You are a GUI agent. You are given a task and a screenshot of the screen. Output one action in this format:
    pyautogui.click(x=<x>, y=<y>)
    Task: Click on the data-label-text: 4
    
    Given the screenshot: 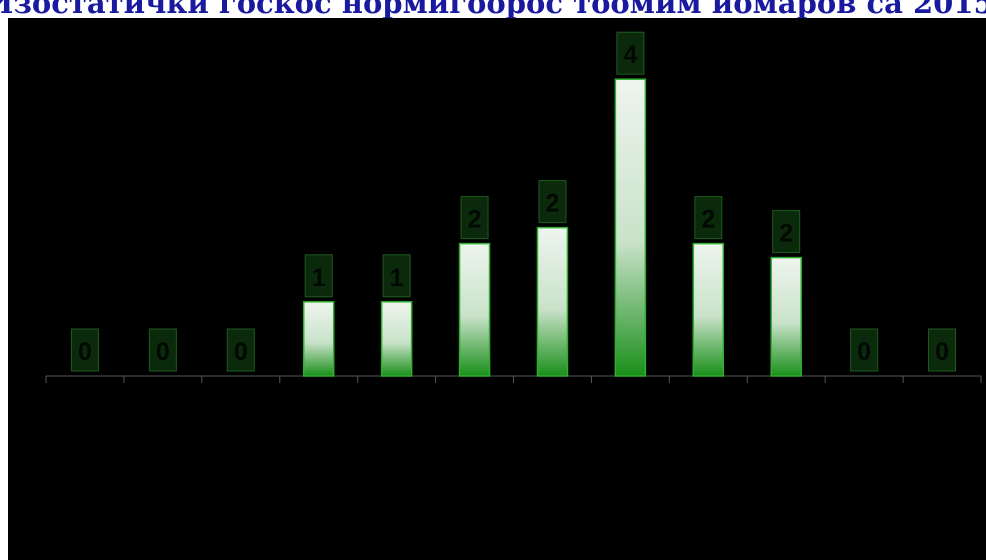 What is the action you would take?
    pyautogui.click(x=630, y=55)
    